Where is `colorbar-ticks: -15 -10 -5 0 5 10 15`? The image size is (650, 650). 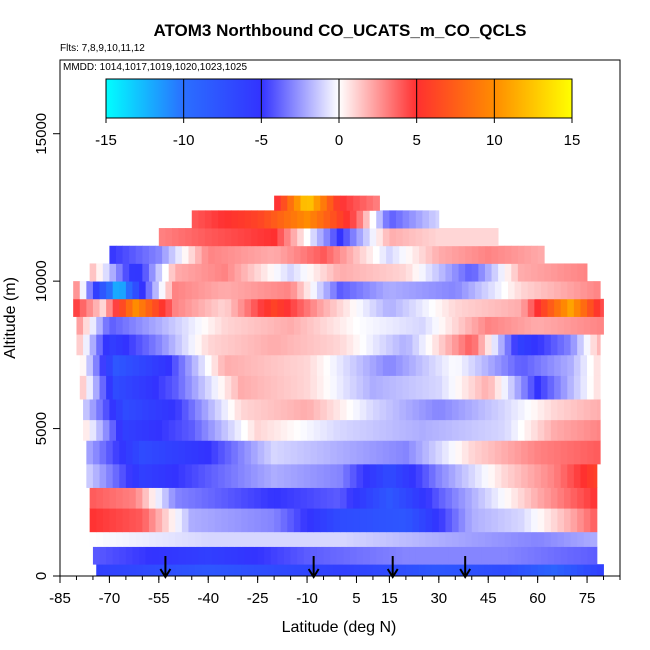
colorbar-ticks: -15 -10 -5 0 5 10 15 is located at coordinates (337, 114).